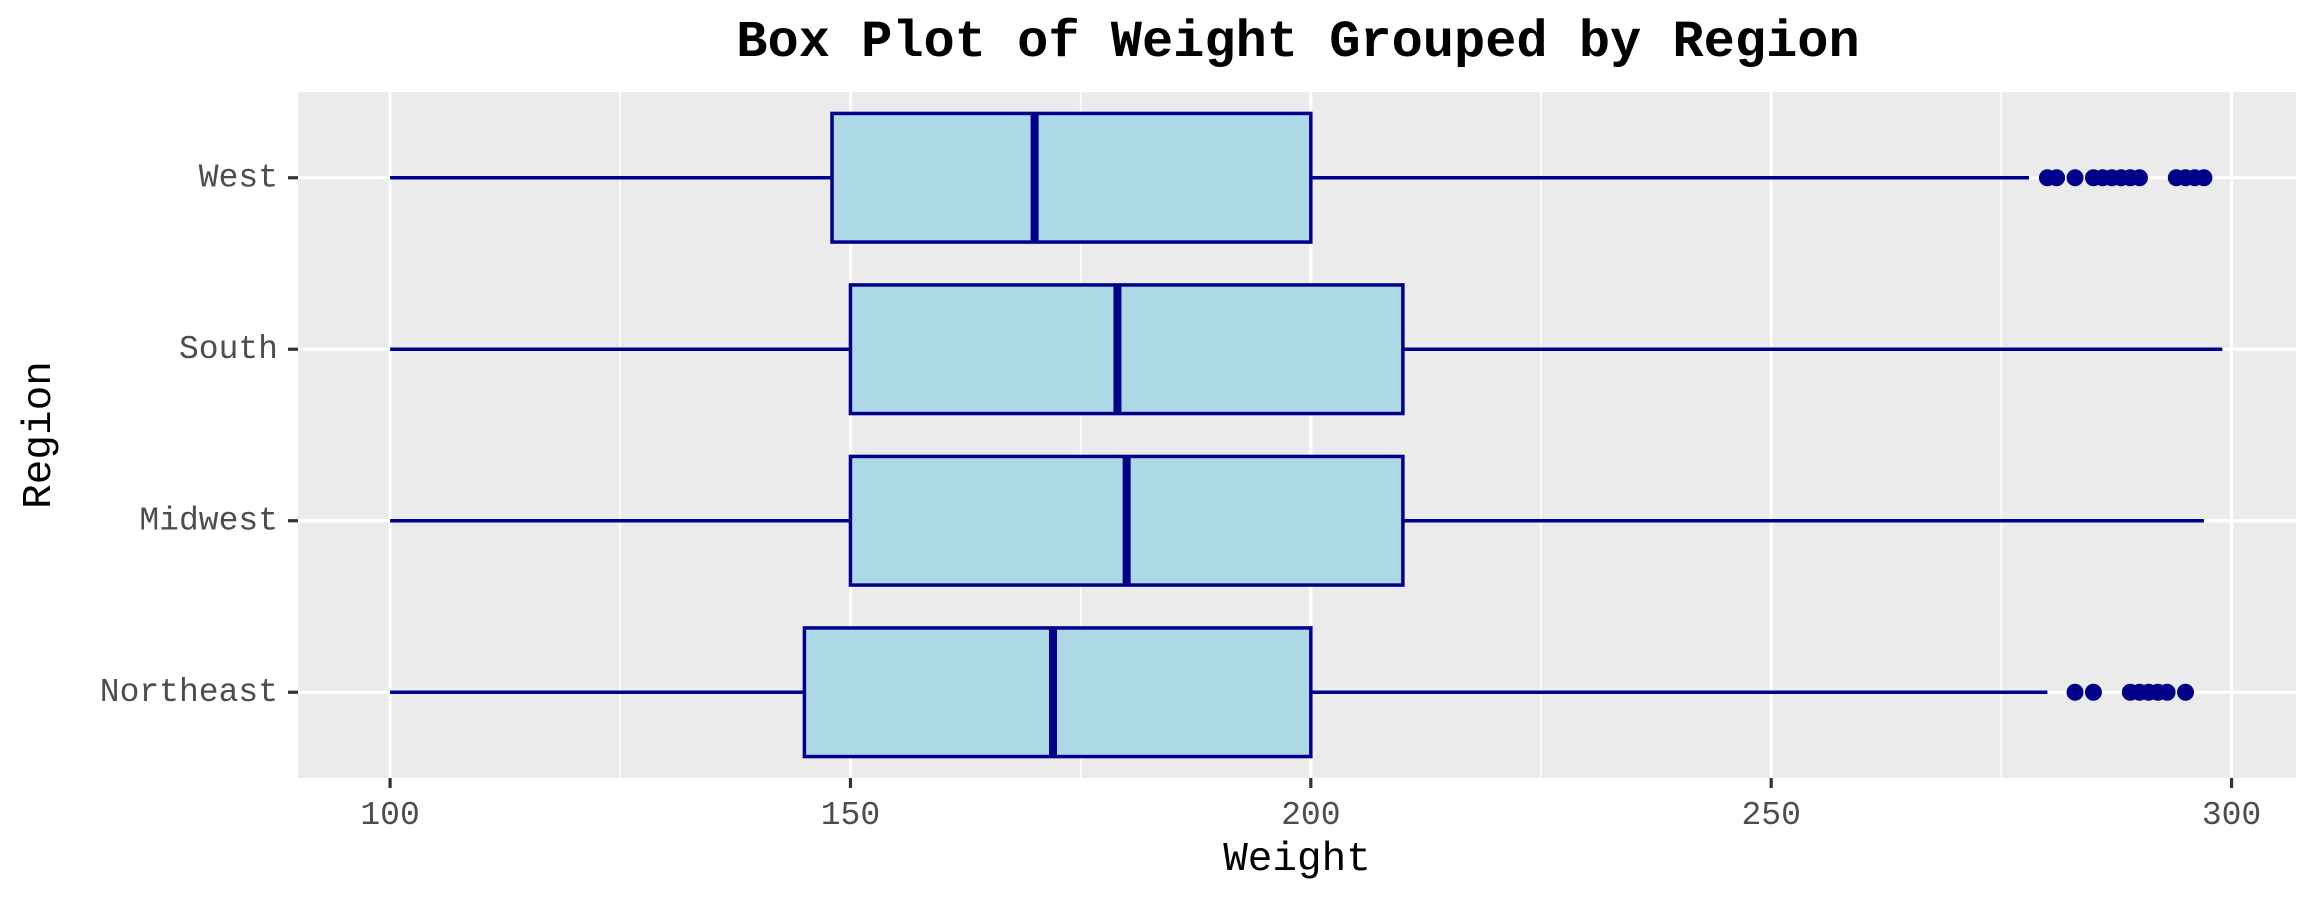  What do you see at coordinates (1071, 177) in the screenshot?
I see `iqr-box-west` at bounding box center [1071, 177].